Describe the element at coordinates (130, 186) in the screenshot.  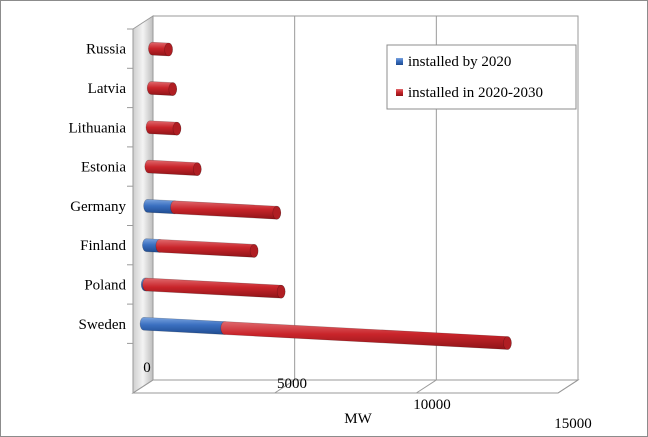
I see `category-ticks` at that location.